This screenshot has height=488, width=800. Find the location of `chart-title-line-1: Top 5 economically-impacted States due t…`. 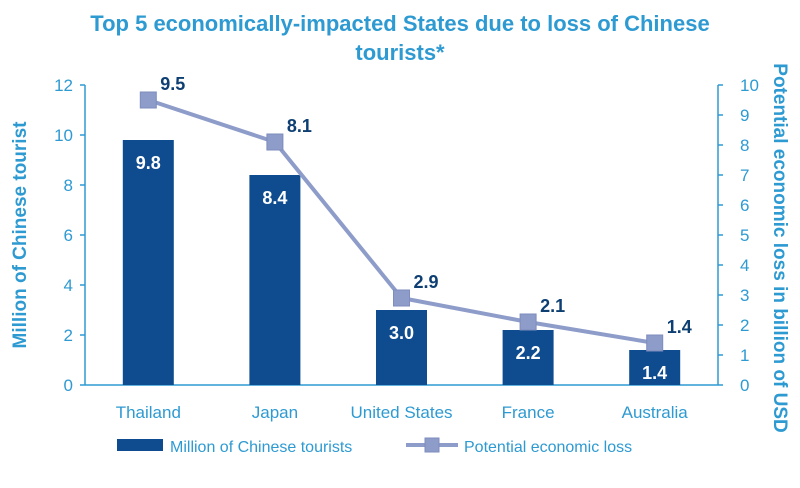

chart-title-line-1: Top 5 economically-impacted States due t… is located at coordinates (399, 23).